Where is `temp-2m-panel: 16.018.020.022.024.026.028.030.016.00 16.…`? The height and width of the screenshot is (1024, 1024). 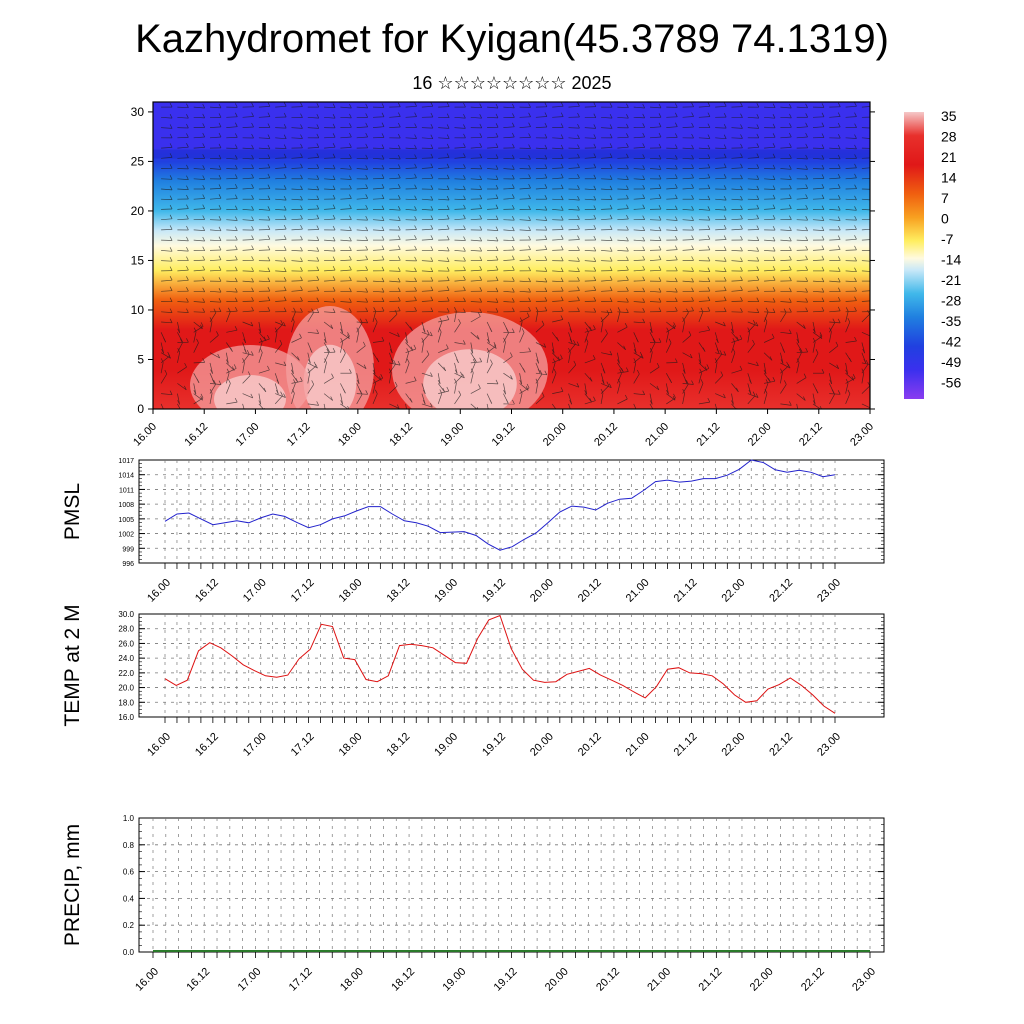 temp-2m-panel: 16.018.020.022.024.026.028.030.016.00 16.… is located at coordinates (473, 681).